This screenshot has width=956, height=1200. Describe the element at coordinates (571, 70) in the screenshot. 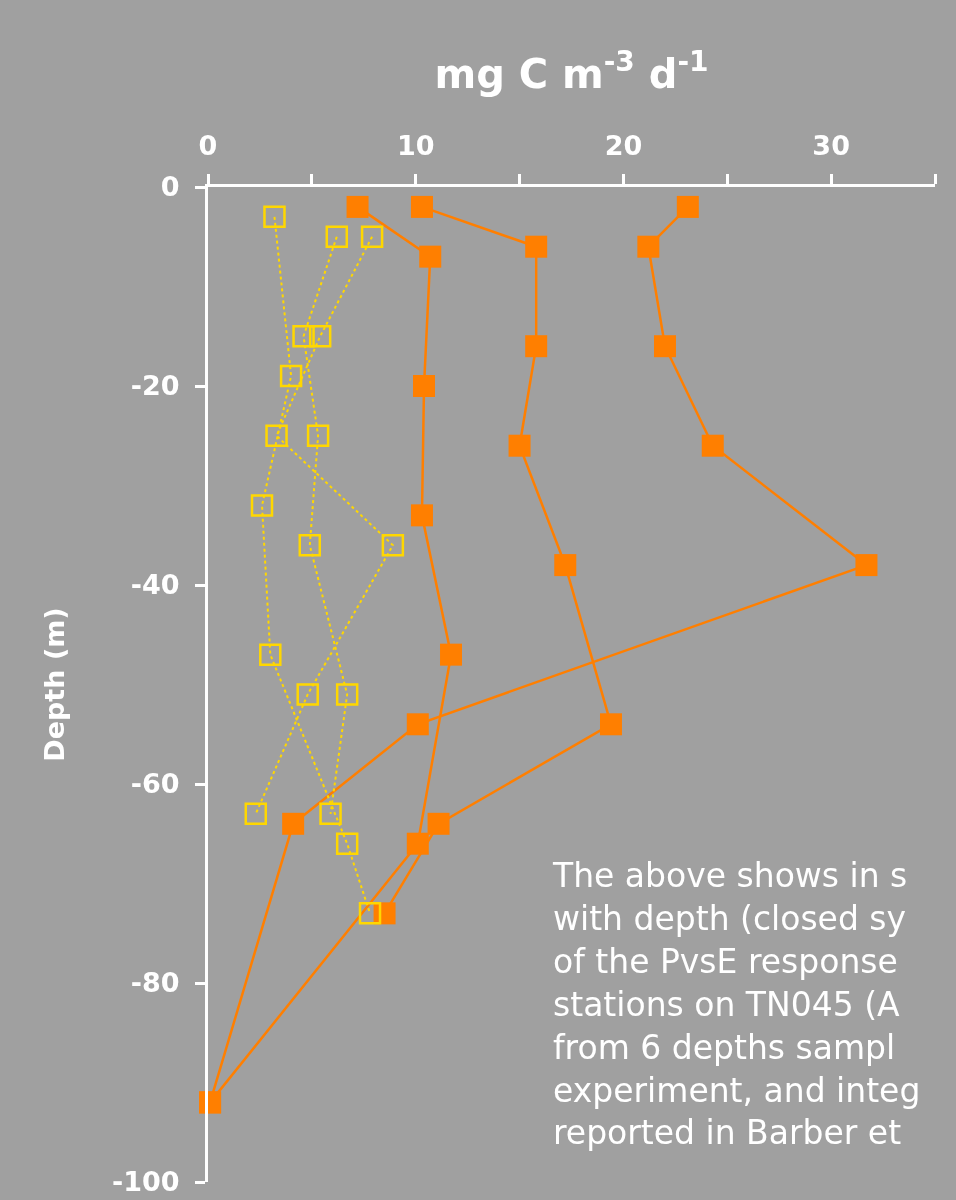

I see `x-axis-title: mg C m$^{-3}$ d$^{-1}$` at that location.